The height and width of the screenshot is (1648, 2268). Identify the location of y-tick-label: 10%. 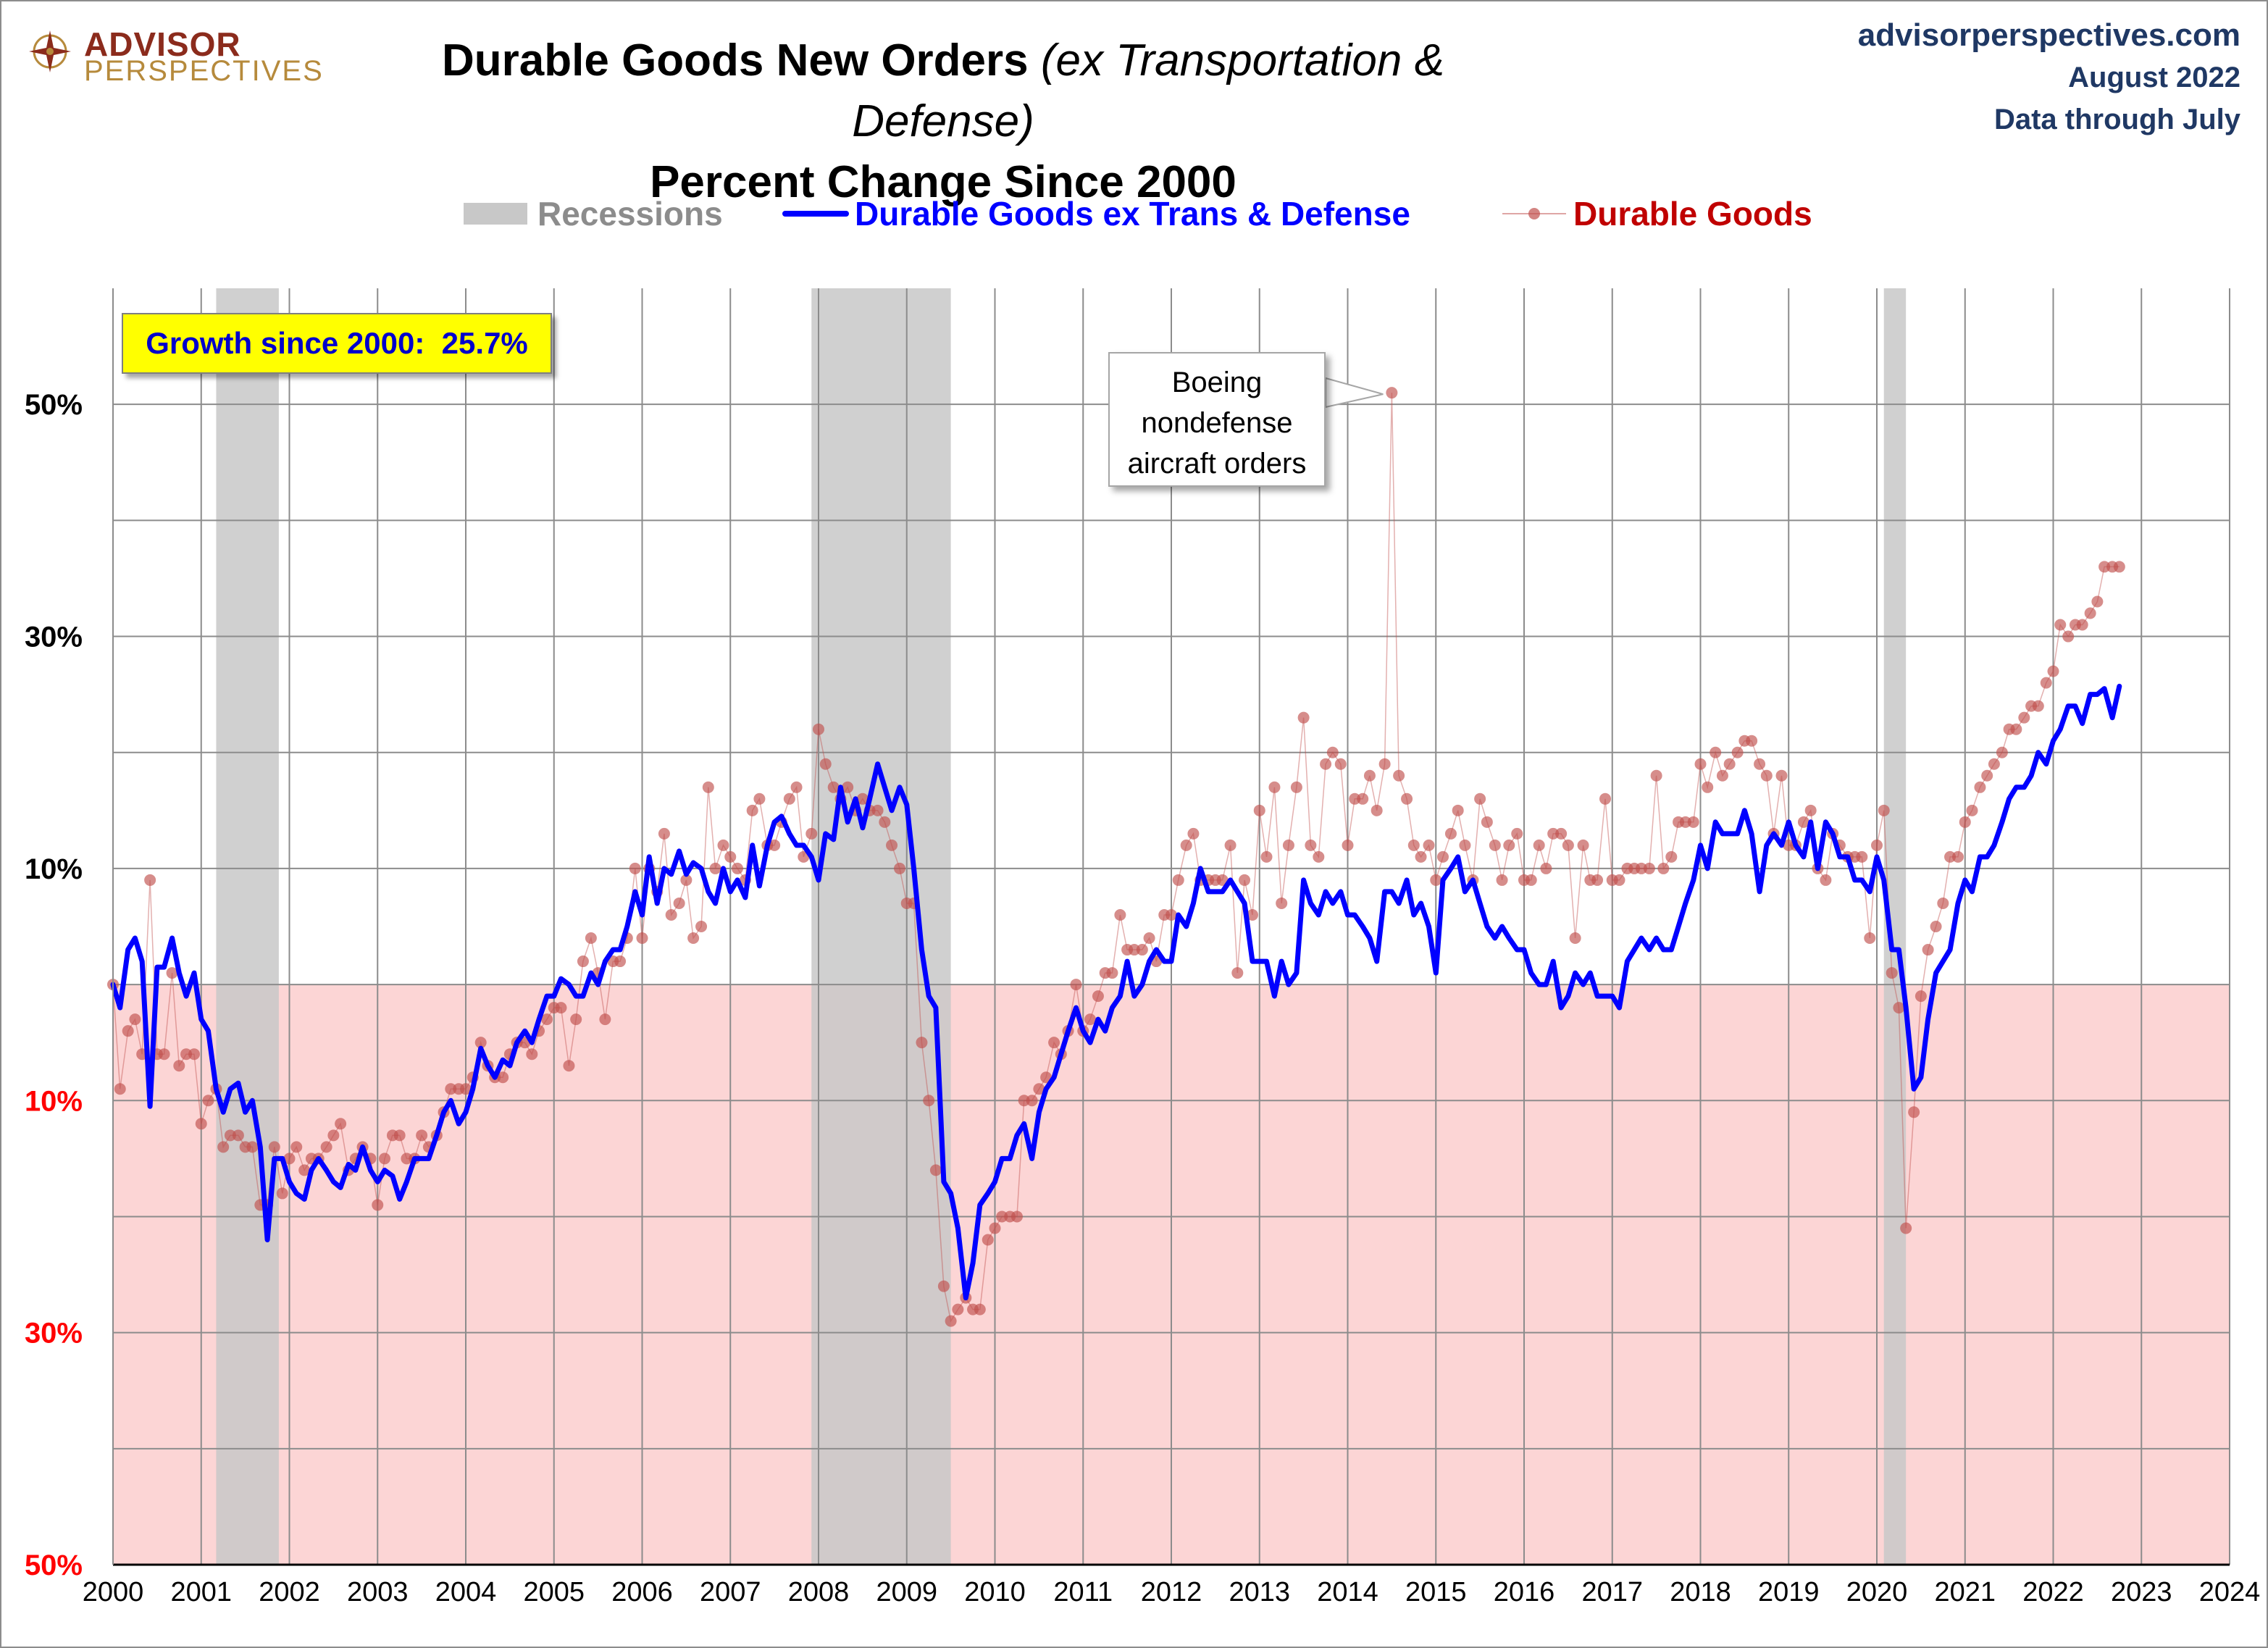
(54, 869).